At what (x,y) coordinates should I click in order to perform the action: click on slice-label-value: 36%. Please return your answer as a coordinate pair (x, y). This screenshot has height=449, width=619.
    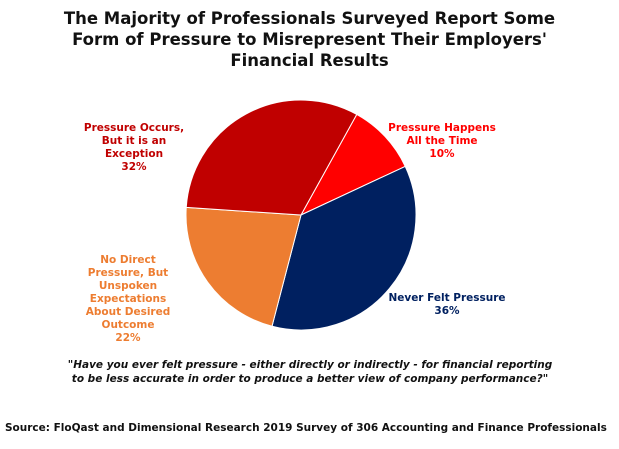
    Looking at the image, I should click on (447, 311).